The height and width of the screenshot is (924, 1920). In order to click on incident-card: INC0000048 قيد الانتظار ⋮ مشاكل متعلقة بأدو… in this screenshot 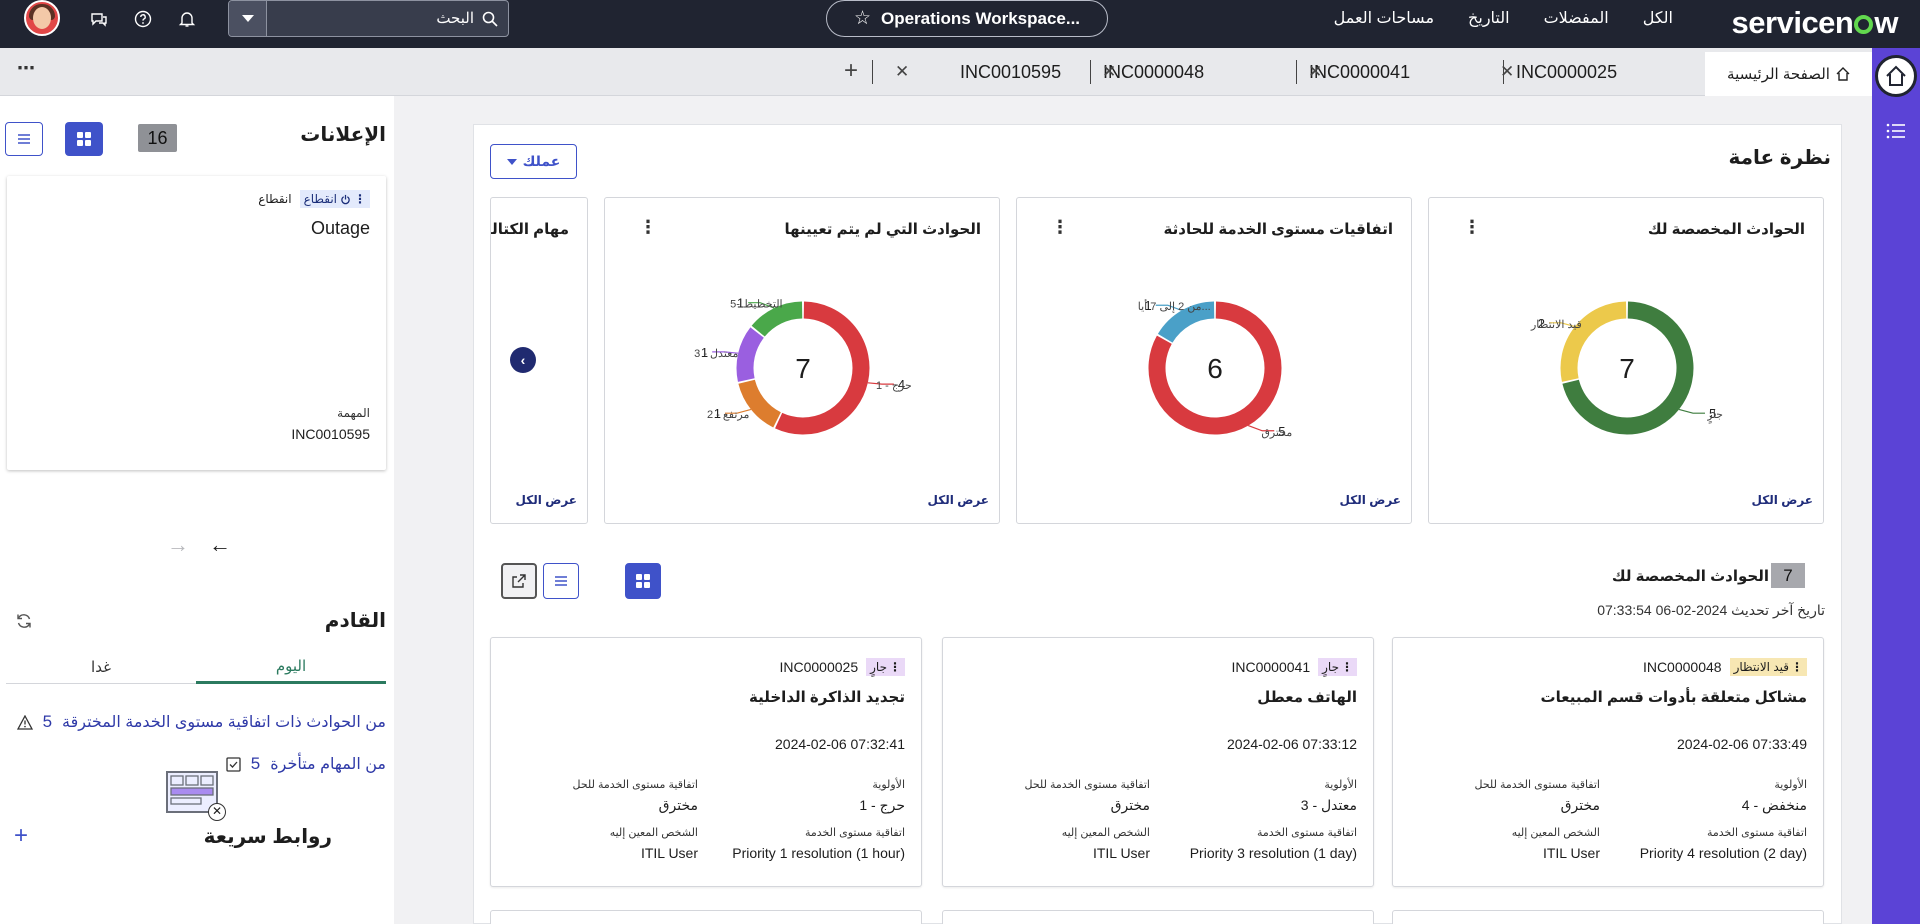, I will do `click(1608, 762)`.